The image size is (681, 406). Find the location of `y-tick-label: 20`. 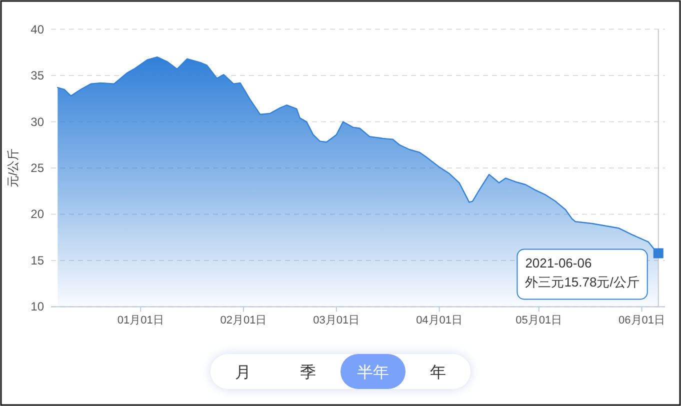

y-tick-label: 20 is located at coordinates (37, 214).